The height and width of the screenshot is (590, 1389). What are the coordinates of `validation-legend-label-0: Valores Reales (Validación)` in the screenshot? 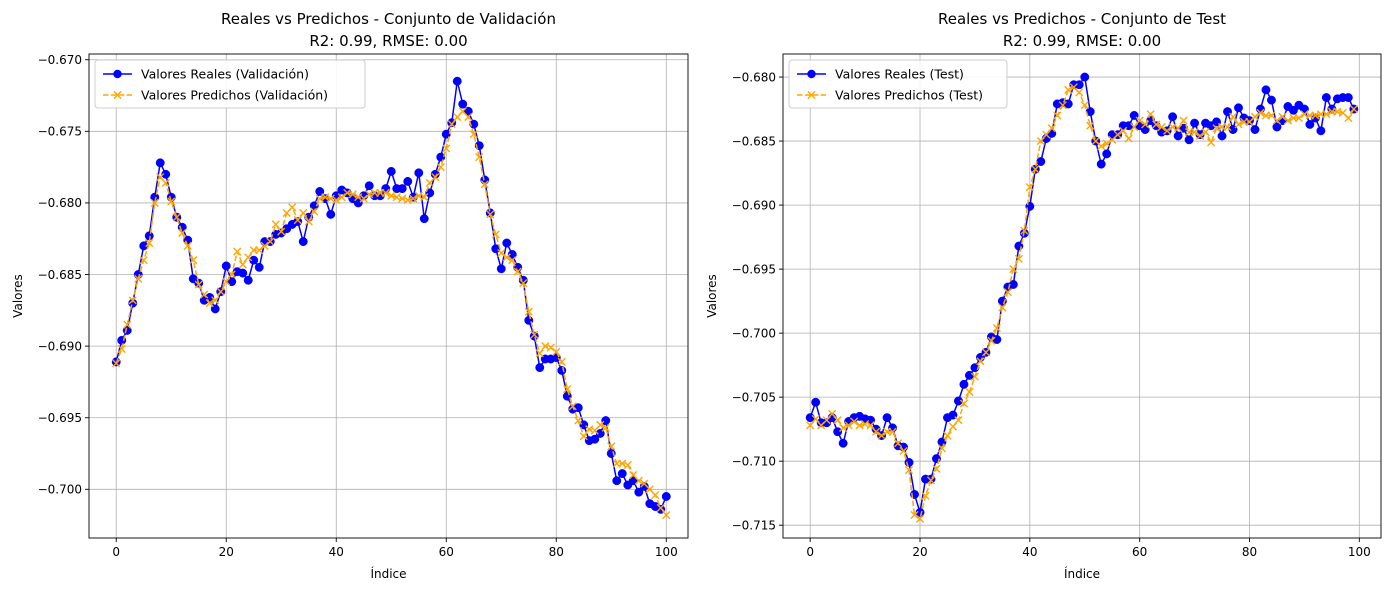 It's located at (225, 74).